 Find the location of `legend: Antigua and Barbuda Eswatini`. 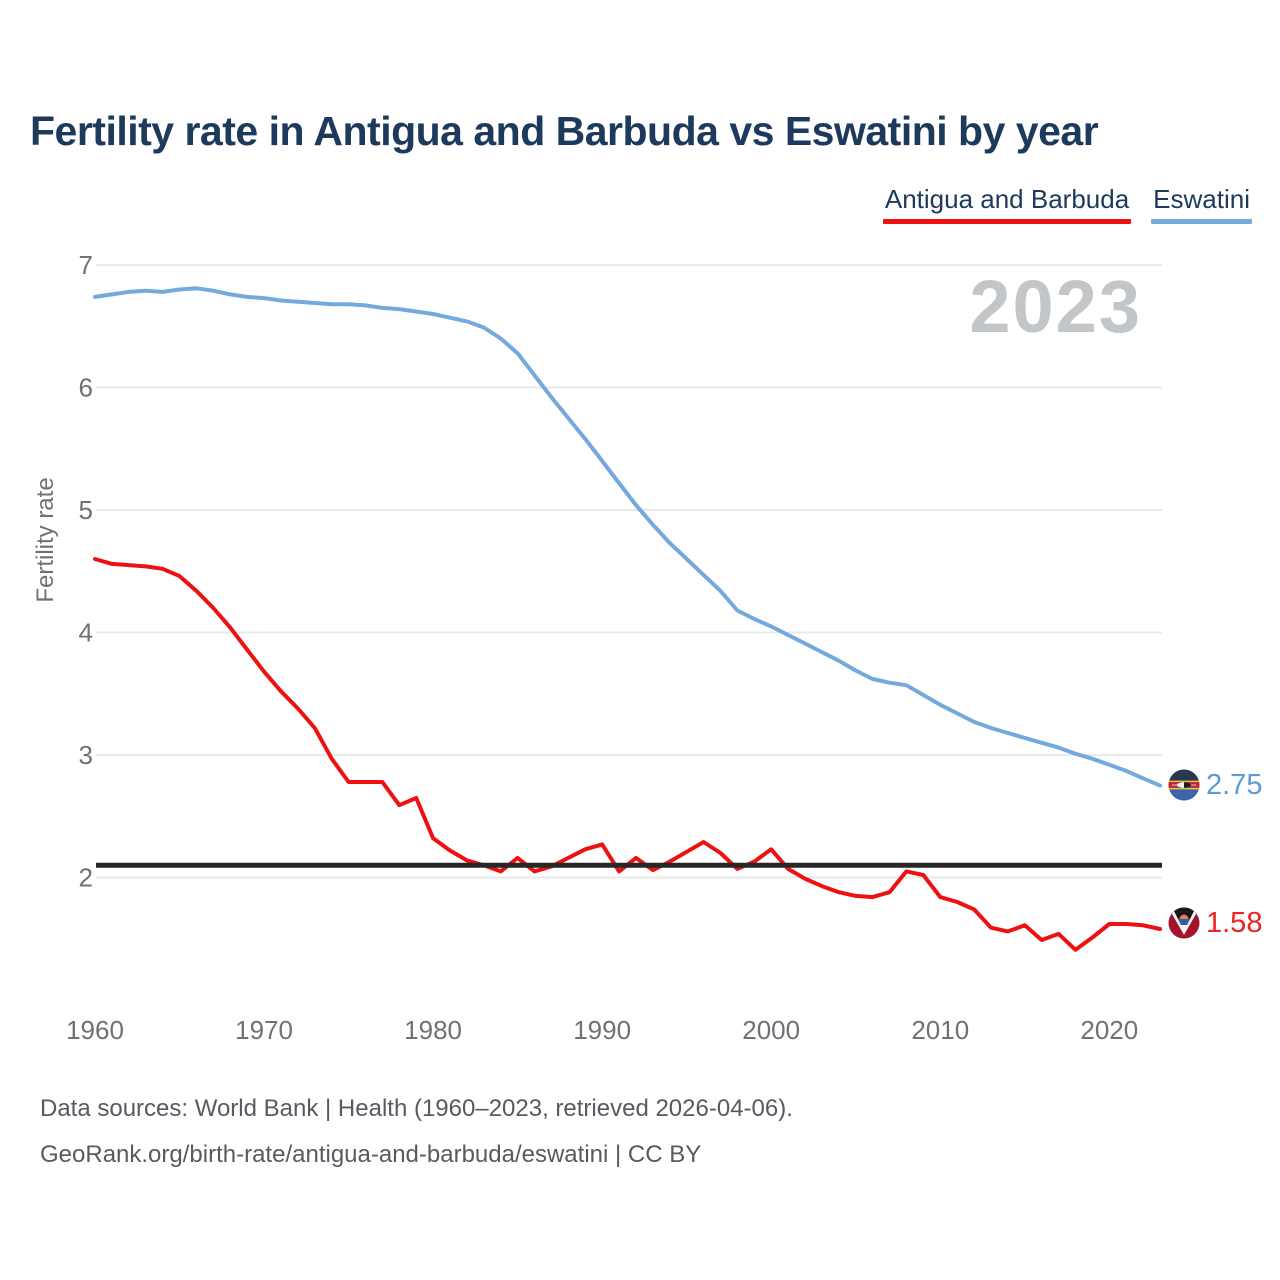

legend: Antigua and Barbuda Eswatini is located at coordinates (1067, 204).